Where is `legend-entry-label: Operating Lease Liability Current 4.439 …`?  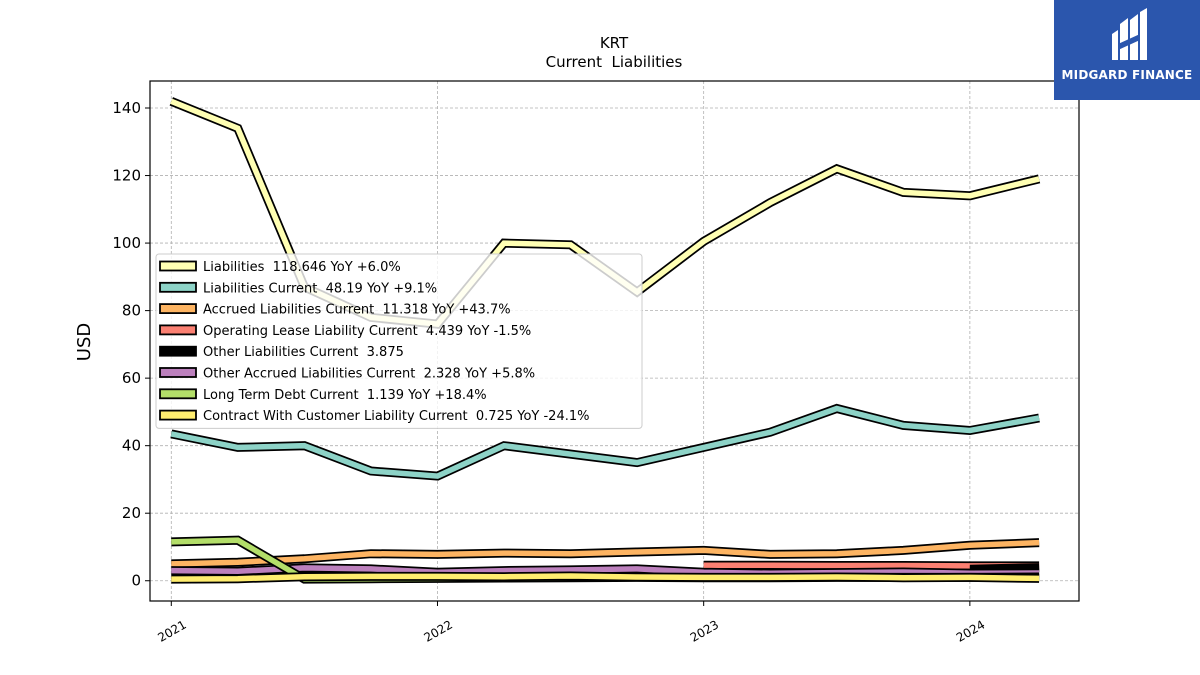
legend-entry-label: Operating Lease Liability Current 4.439 … is located at coordinates (367, 331).